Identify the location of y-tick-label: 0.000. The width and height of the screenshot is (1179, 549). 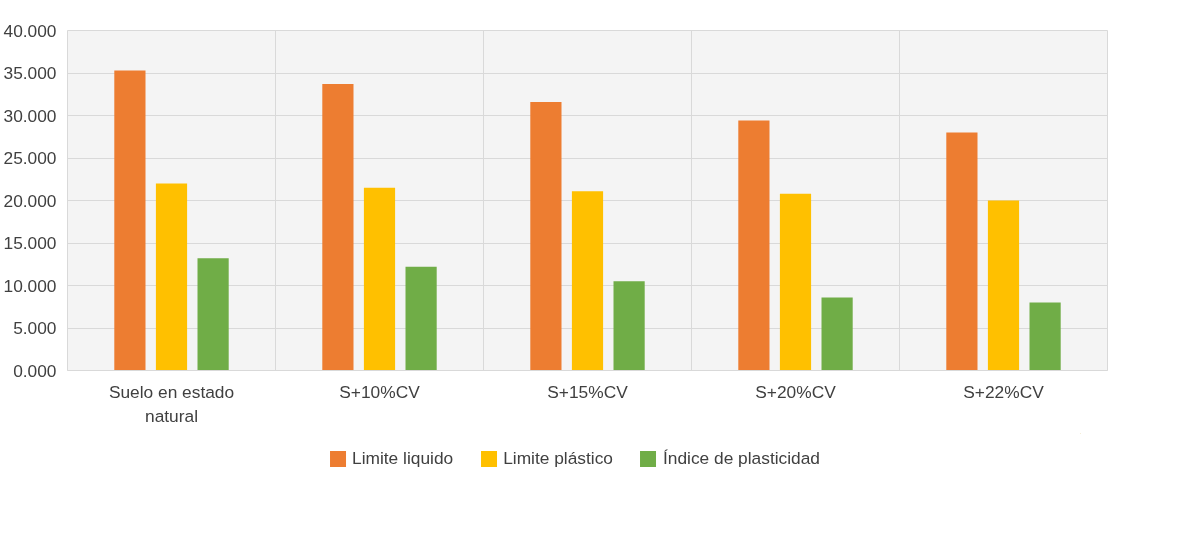
(35, 370).